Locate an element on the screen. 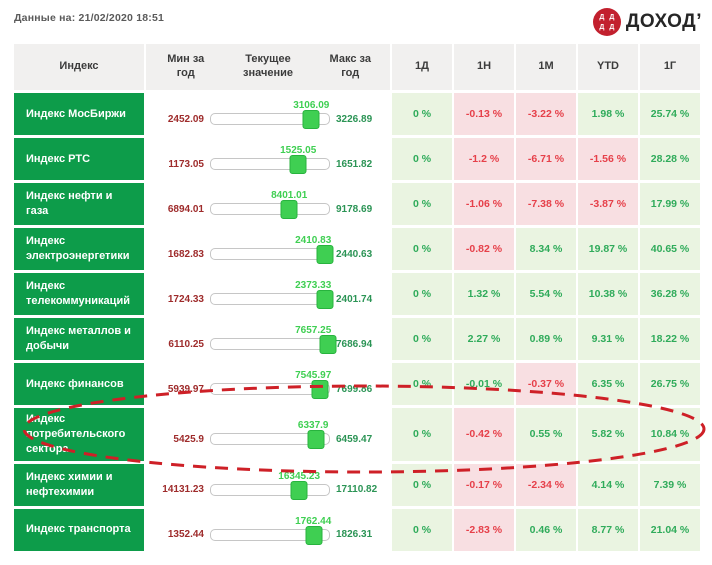 The height and width of the screenshot is (565, 712). current-value: 7545.97 is located at coordinates (313, 375).